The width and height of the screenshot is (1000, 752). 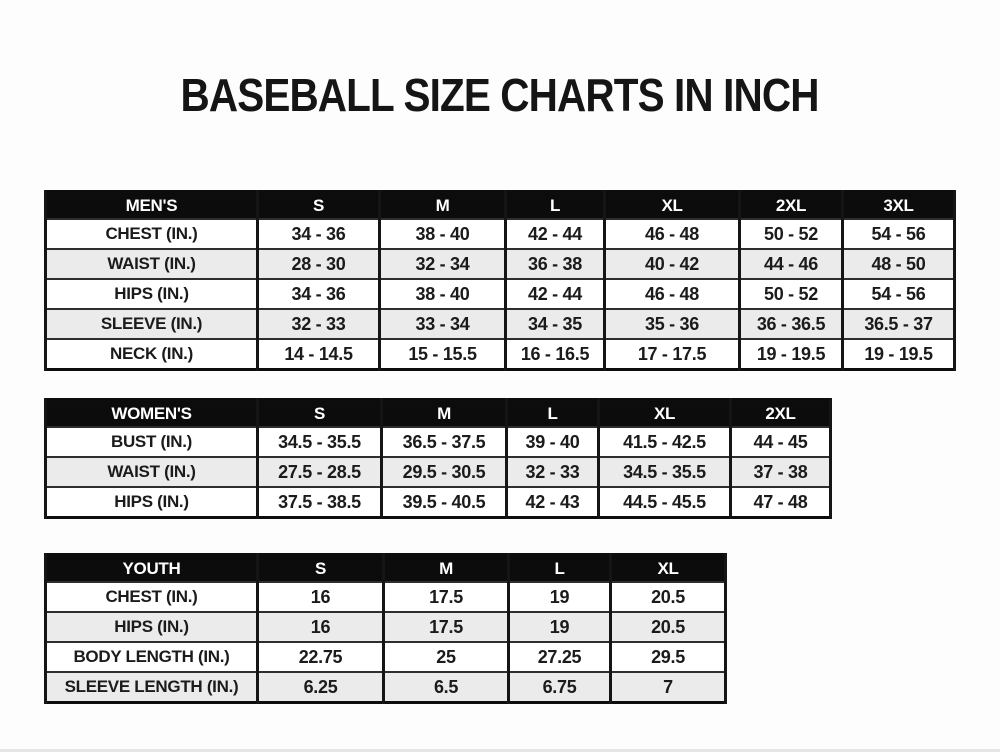 I want to click on size-cell: 48 - 50, so click(x=898, y=264).